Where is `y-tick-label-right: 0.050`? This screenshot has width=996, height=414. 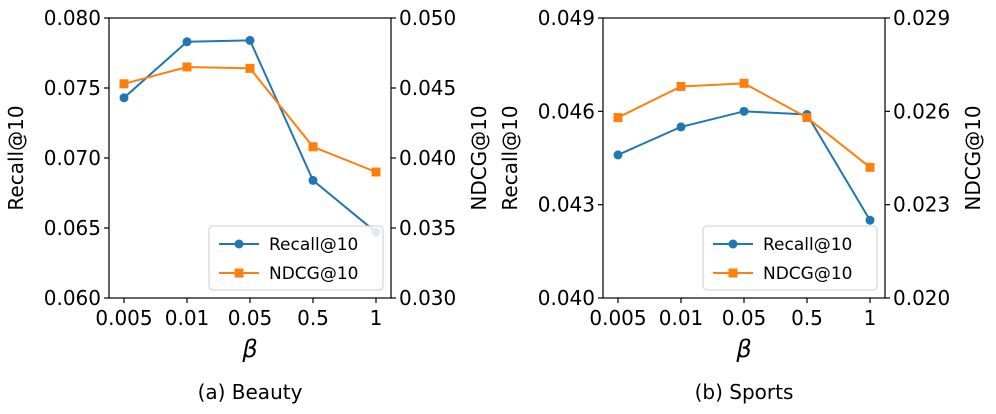
y-tick-label-right: 0.050 is located at coordinates (427, 18).